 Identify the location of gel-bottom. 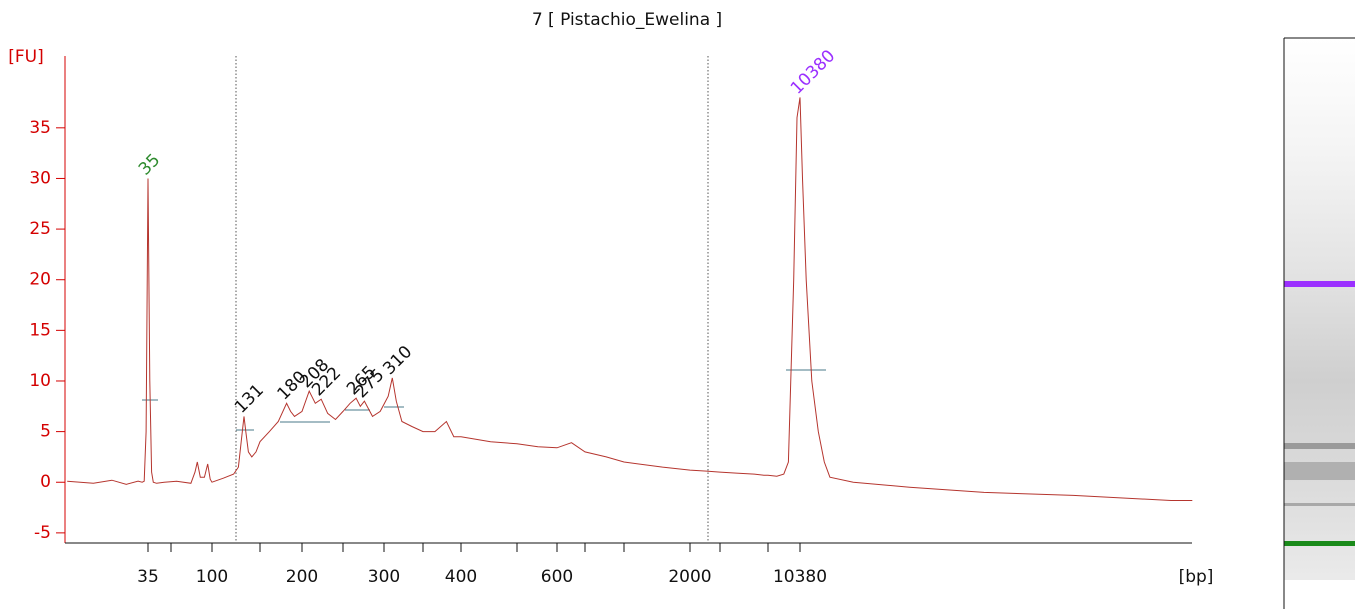
(1319, 594).